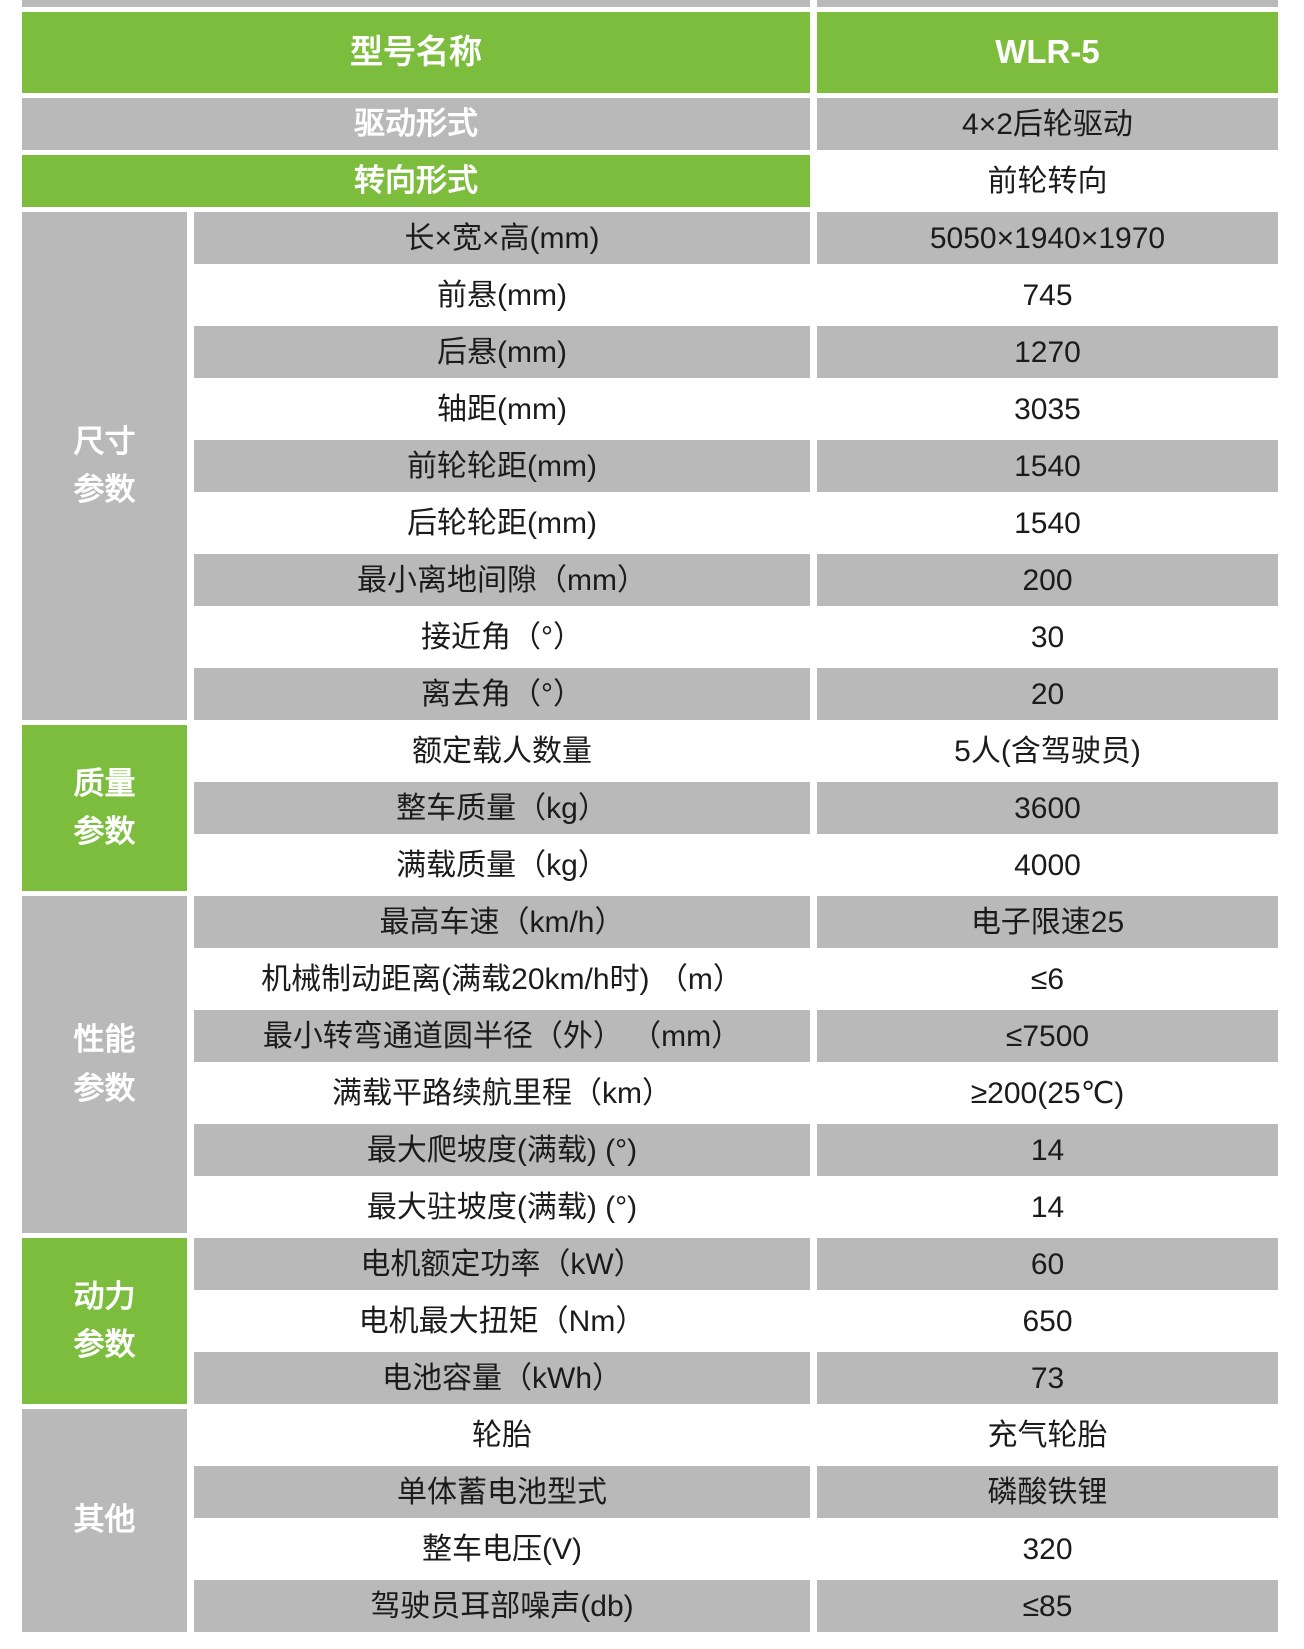 This screenshot has height=1649, width=1304. Describe the element at coordinates (502, 523) in the screenshot. I see `row-label-cell: 后轮轮距(mm)` at that location.